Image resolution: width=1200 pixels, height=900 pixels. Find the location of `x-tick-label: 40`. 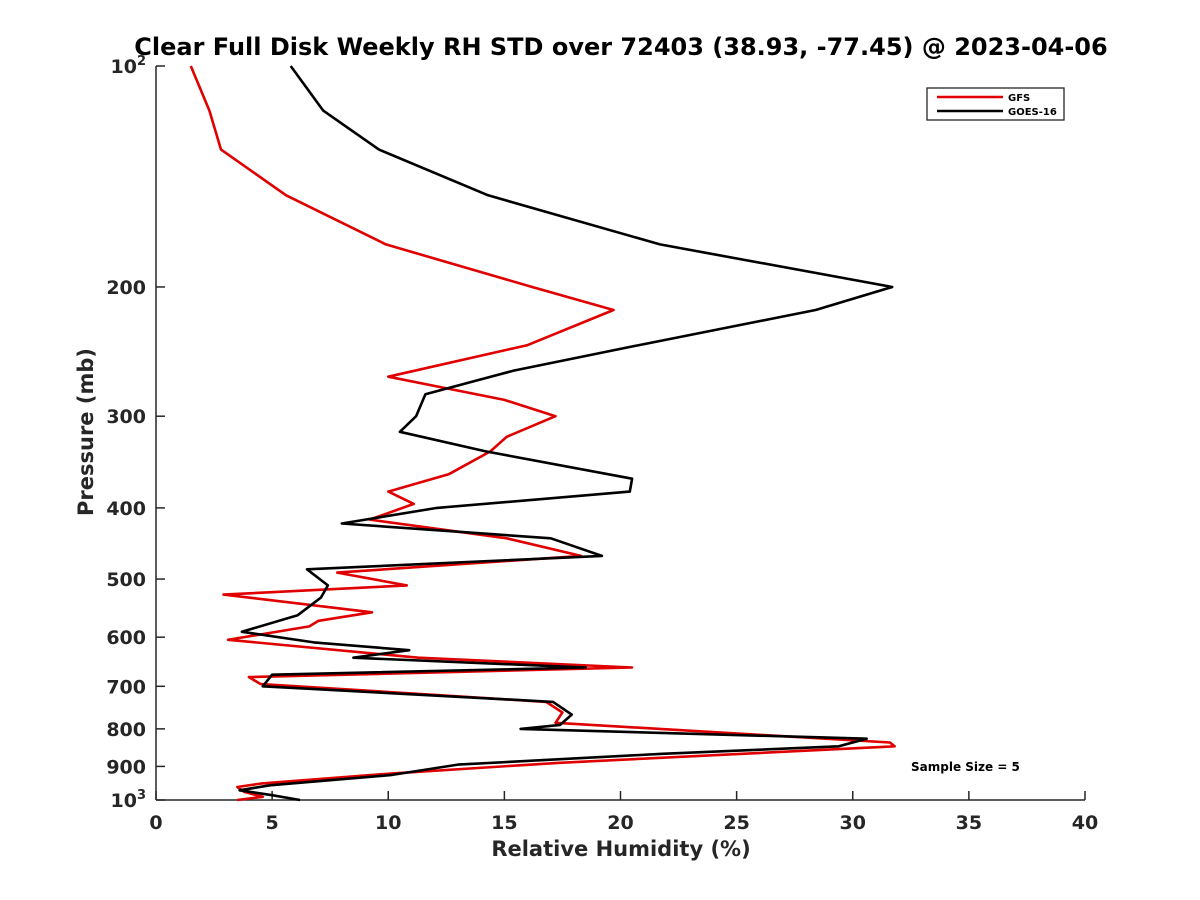

x-tick-label: 40 is located at coordinates (1085, 823).